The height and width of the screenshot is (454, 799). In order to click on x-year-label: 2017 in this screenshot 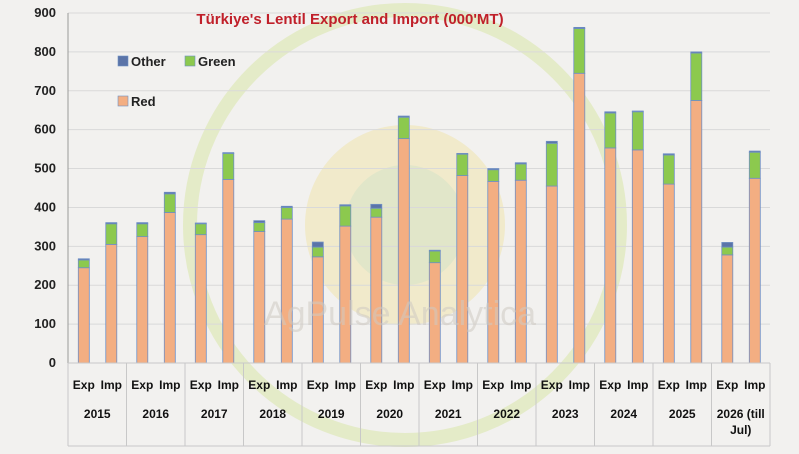, I will do `click(214, 414)`.